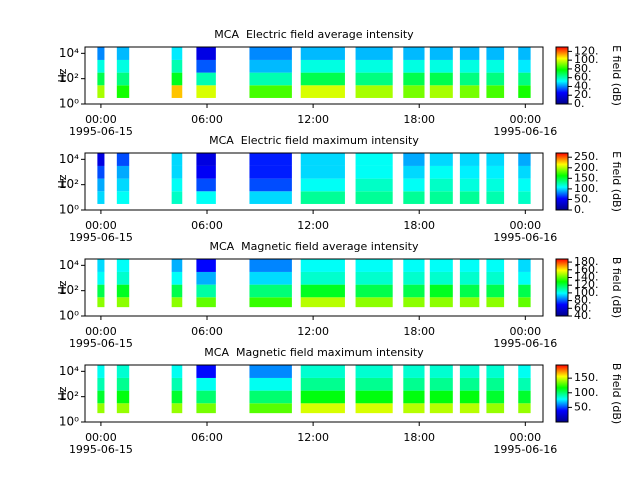 The height and width of the screenshot is (480, 640). What do you see at coordinates (101, 449) in the screenshot?
I see `date-label: 1995-06-15` at bounding box center [101, 449].